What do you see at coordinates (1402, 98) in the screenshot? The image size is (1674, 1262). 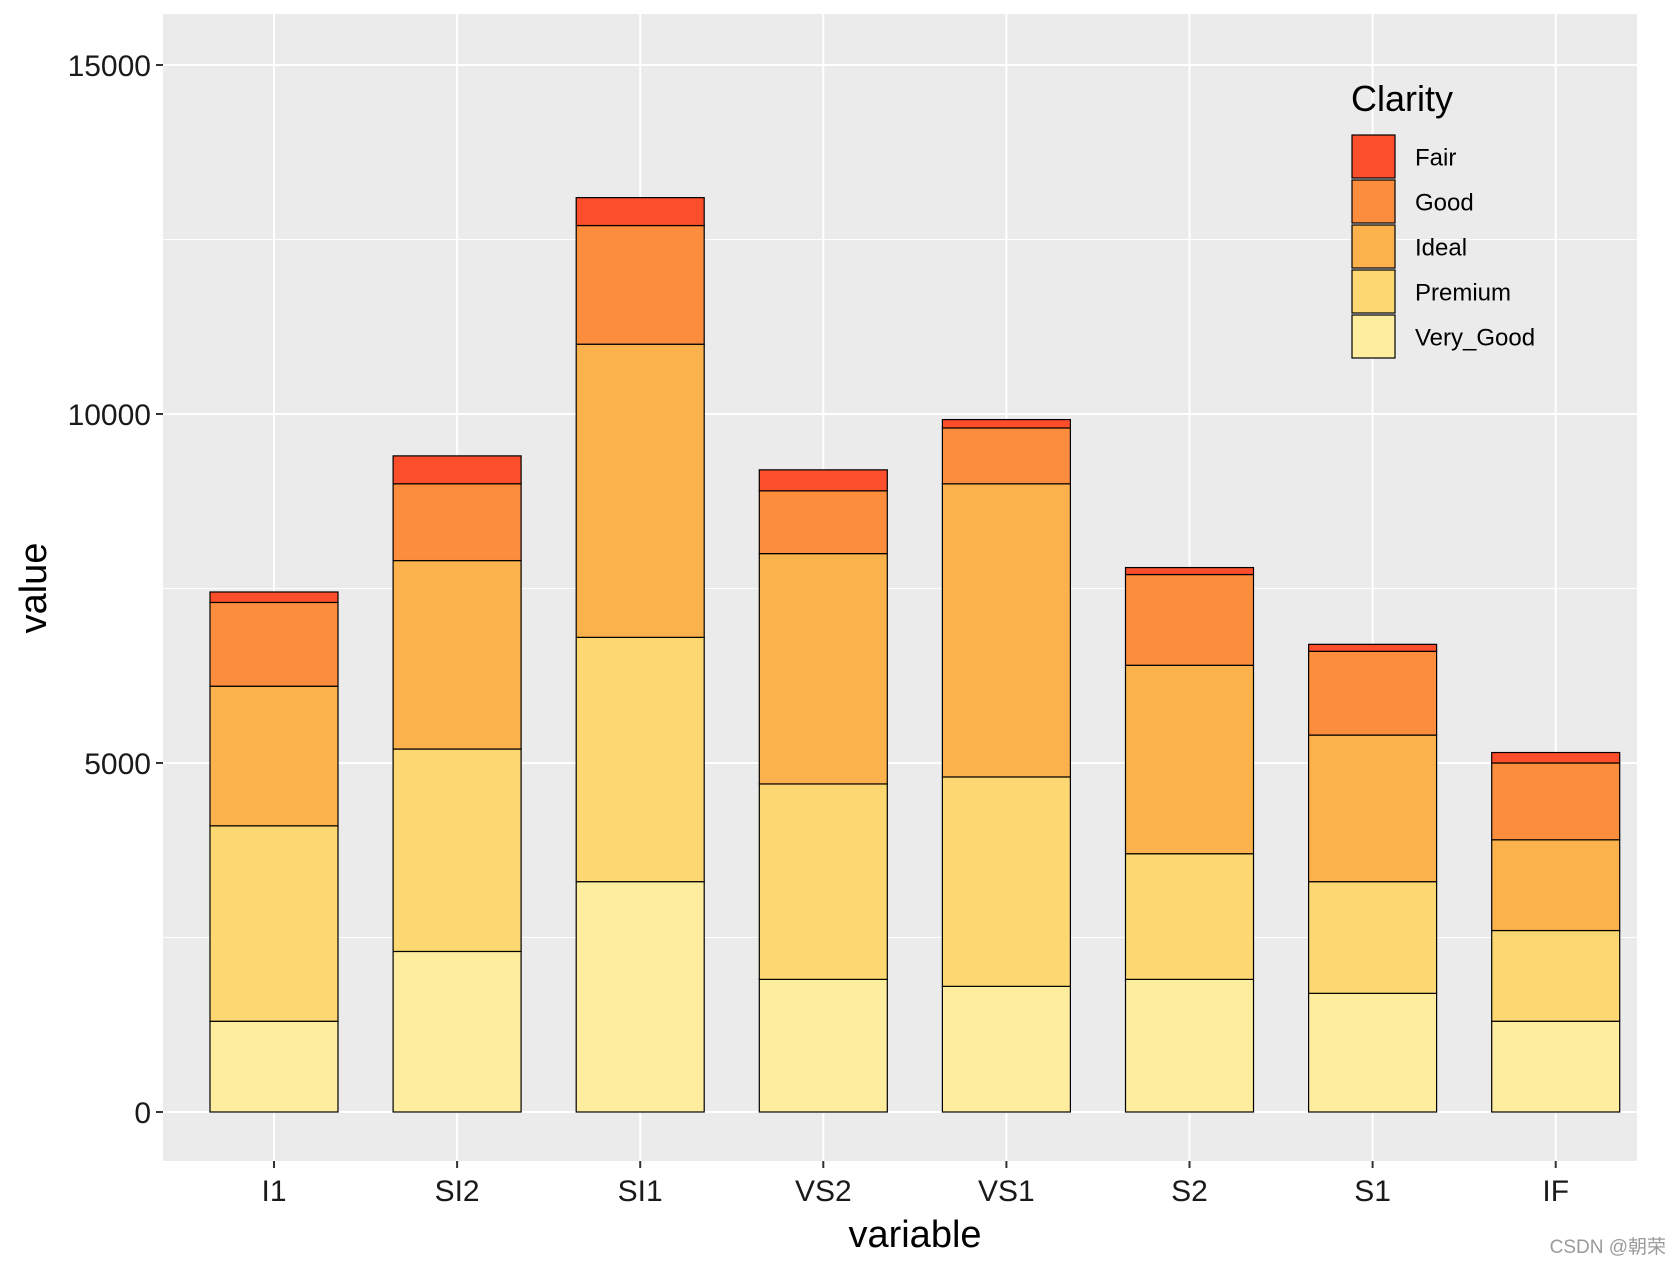 I see `legend-title: Clarity` at bounding box center [1402, 98].